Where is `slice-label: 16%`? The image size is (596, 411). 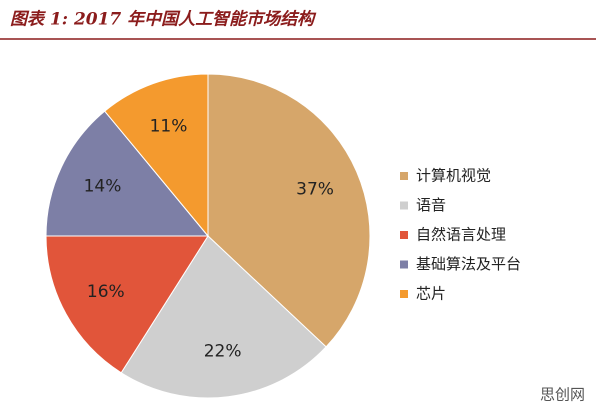
slice-label: 16% is located at coordinates (106, 292).